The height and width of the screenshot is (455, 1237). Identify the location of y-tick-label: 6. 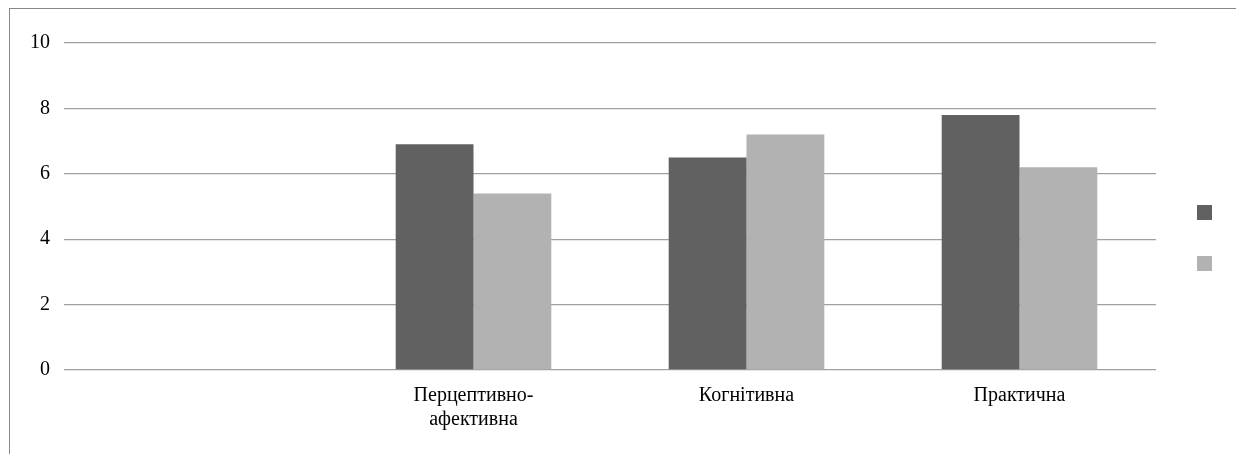
(45, 172).